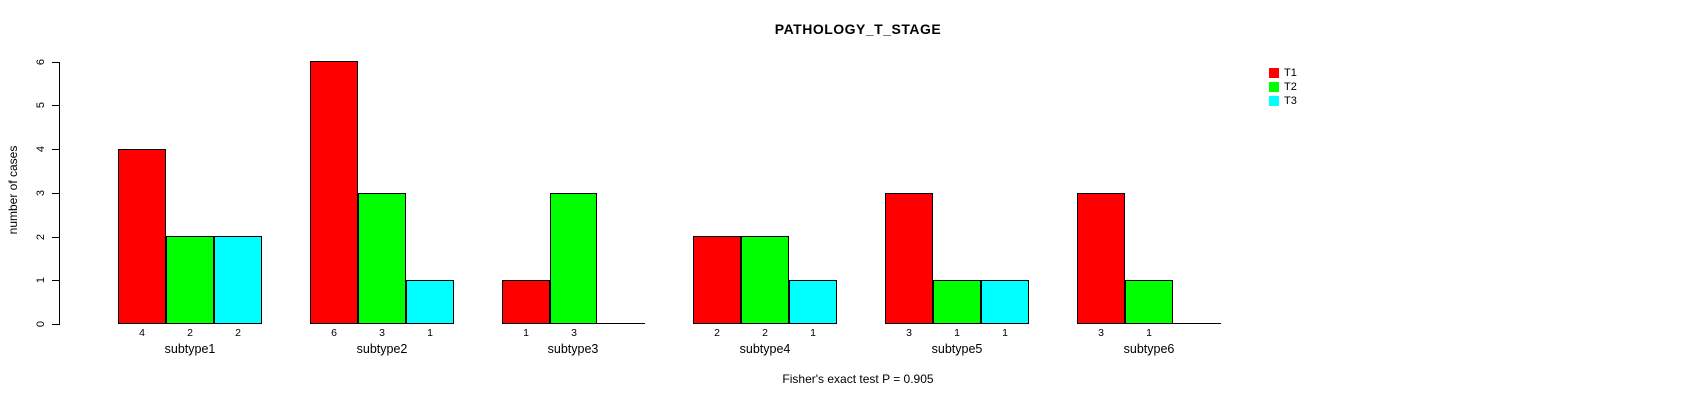  I want to click on legend-row-T2: T2, so click(1283, 87).